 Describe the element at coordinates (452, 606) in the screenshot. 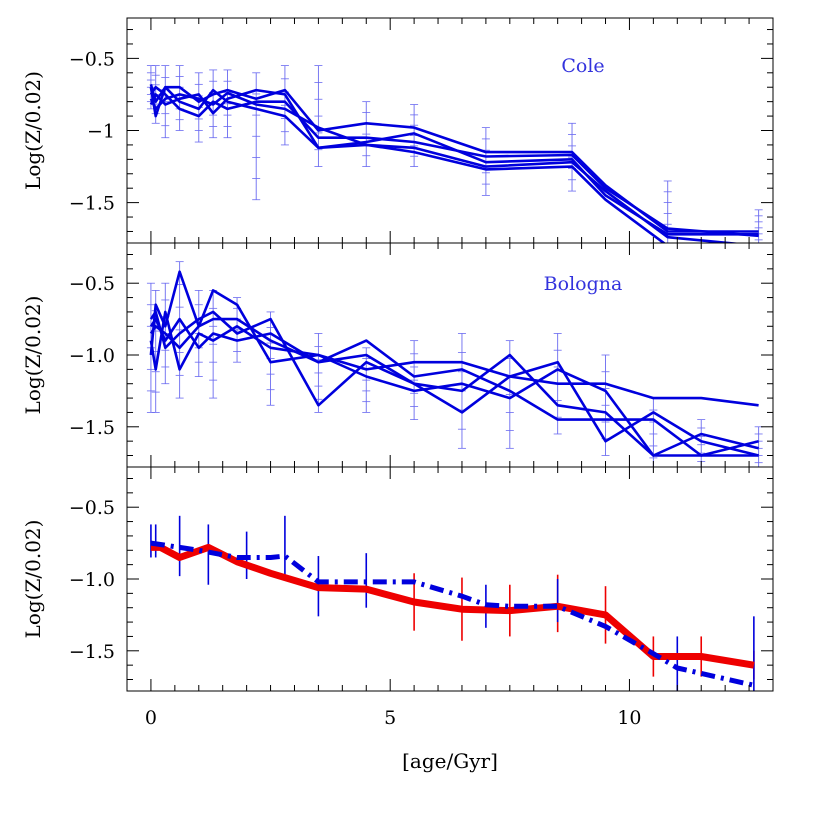

I see `series-line-red` at that location.